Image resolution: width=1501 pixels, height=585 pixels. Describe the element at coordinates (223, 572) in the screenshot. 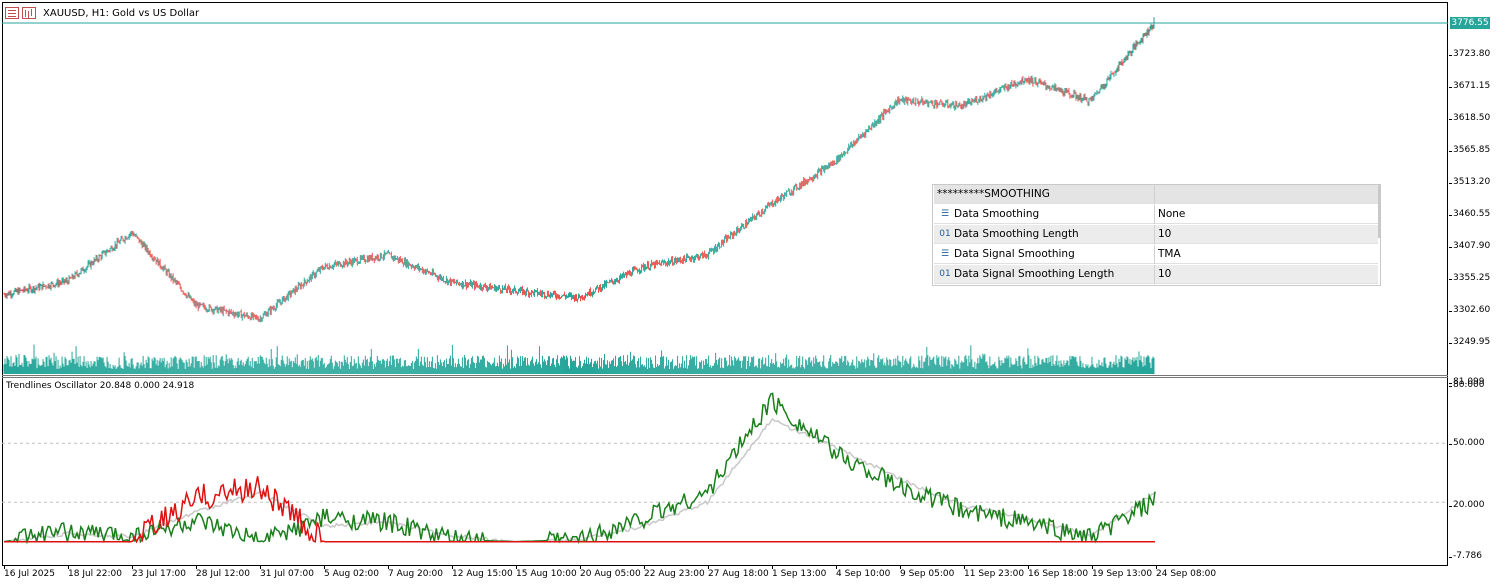

I see `time-label: 28 Jul 12:00` at that location.